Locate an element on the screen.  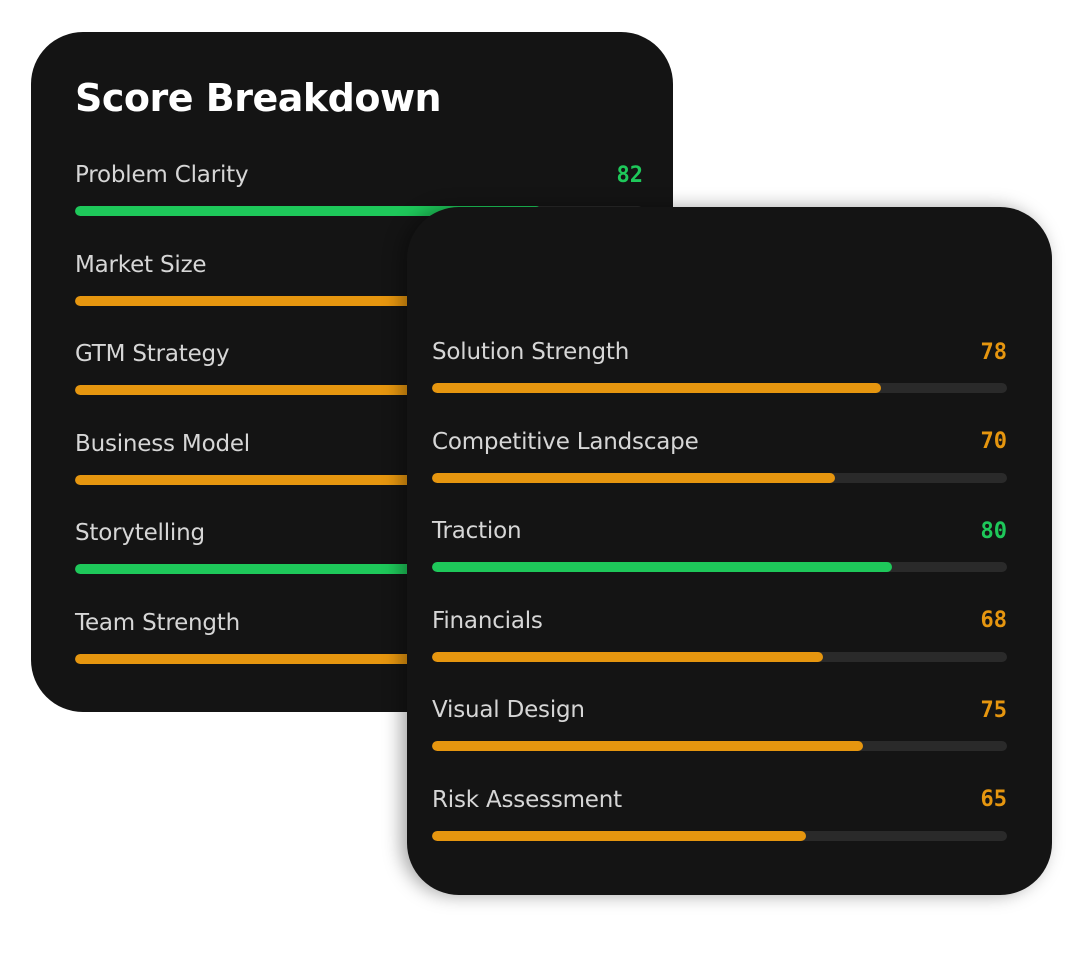
metric-label: Problem Clarity is located at coordinates (162, 175).